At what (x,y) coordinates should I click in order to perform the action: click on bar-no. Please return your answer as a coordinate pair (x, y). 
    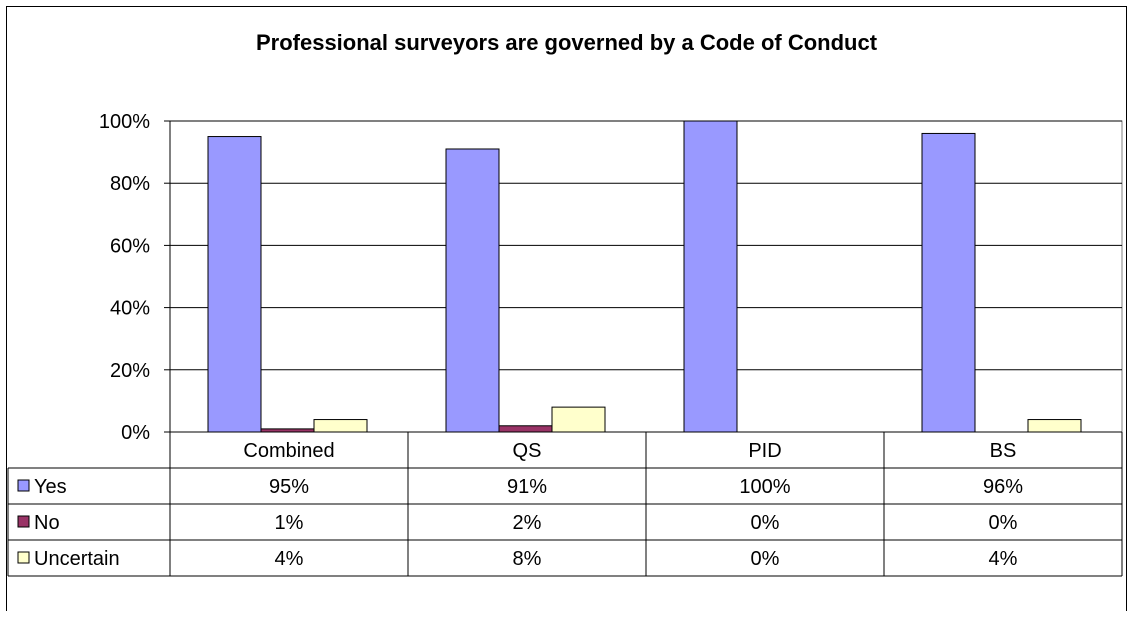
    Looking at the image, I should click on (525, 429).